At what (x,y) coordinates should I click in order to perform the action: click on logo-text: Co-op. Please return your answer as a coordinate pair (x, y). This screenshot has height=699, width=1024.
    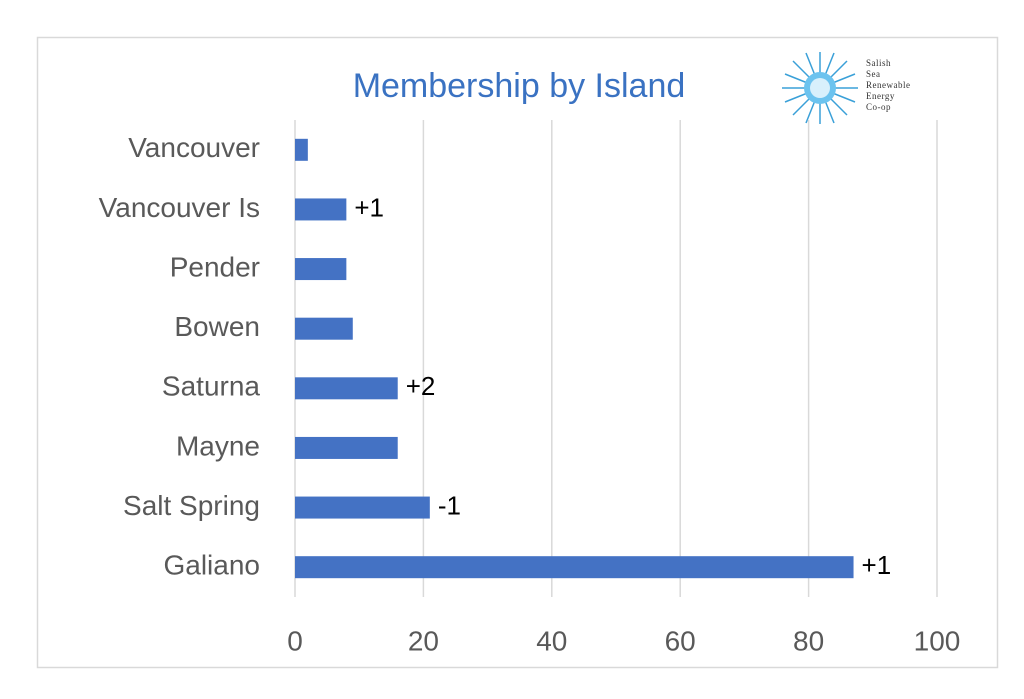
    Looking at the image, I should click on (878, 107).